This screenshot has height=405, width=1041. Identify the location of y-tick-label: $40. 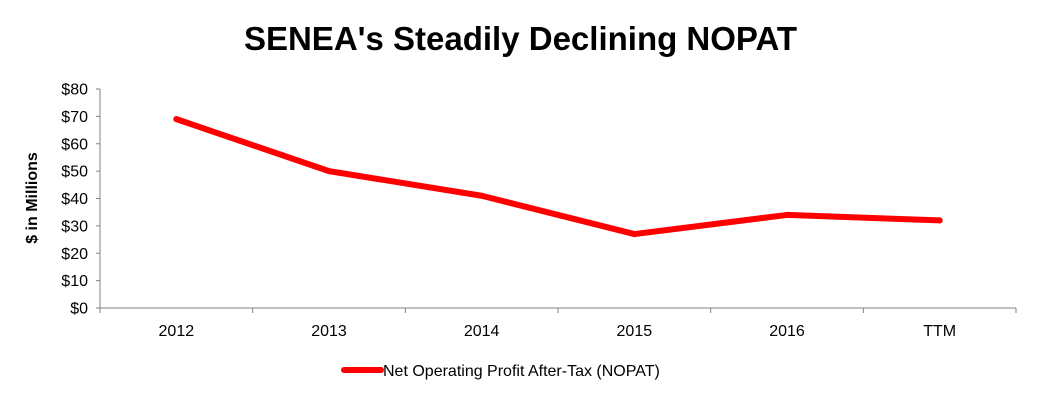
(74, 199).